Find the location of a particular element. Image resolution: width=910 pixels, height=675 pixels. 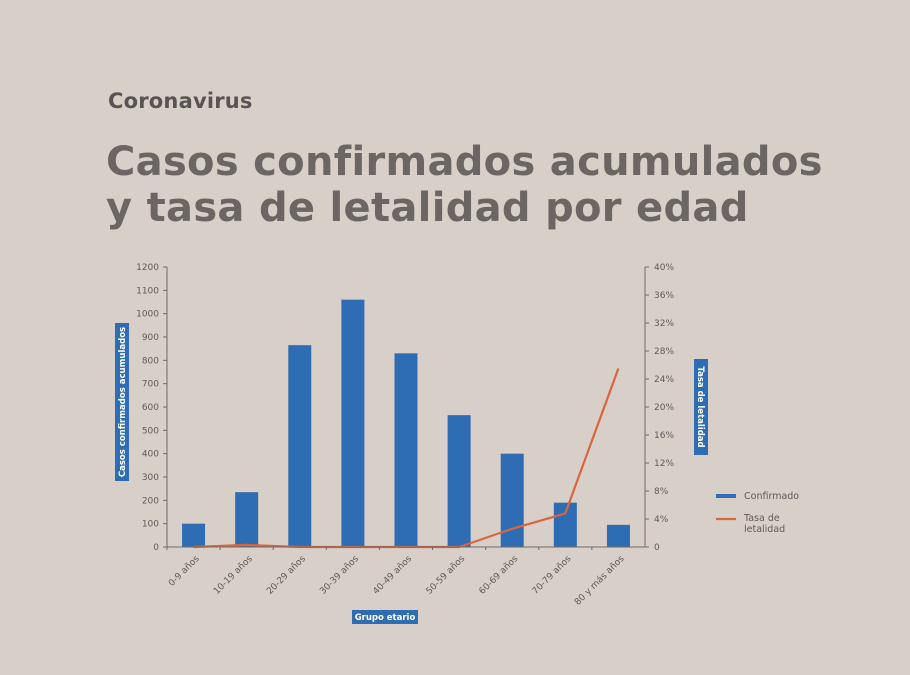

x-axis-title-box is located at coordinates (385, 617).